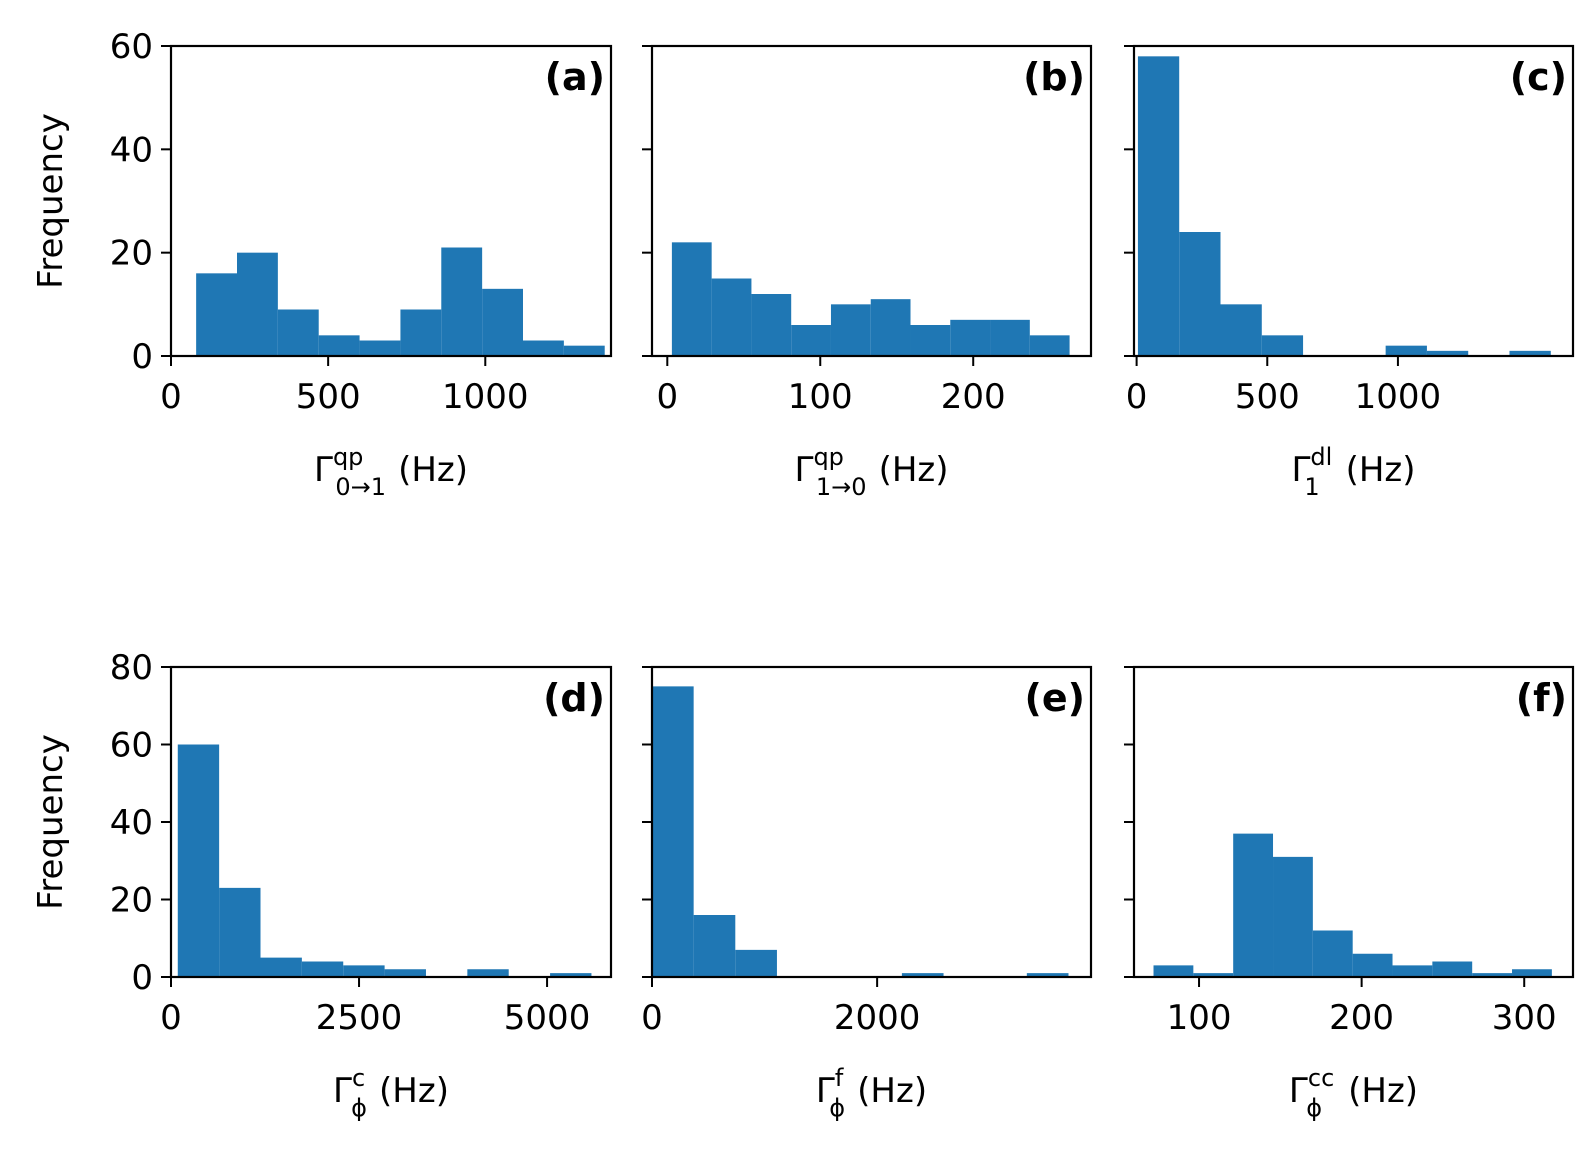  Describe the element at coordinates (391, 1093) in the screenshot. I see `x-axis-label: Γc ϕ (Hz)` at that location.